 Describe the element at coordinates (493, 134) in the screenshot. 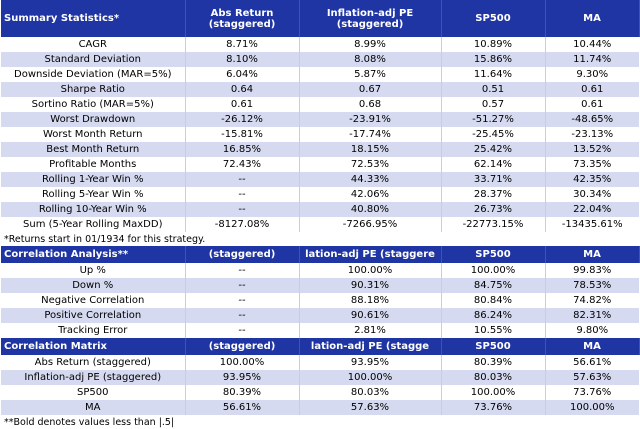

I see `summary-statistics-cell: -25.45%` at that location.